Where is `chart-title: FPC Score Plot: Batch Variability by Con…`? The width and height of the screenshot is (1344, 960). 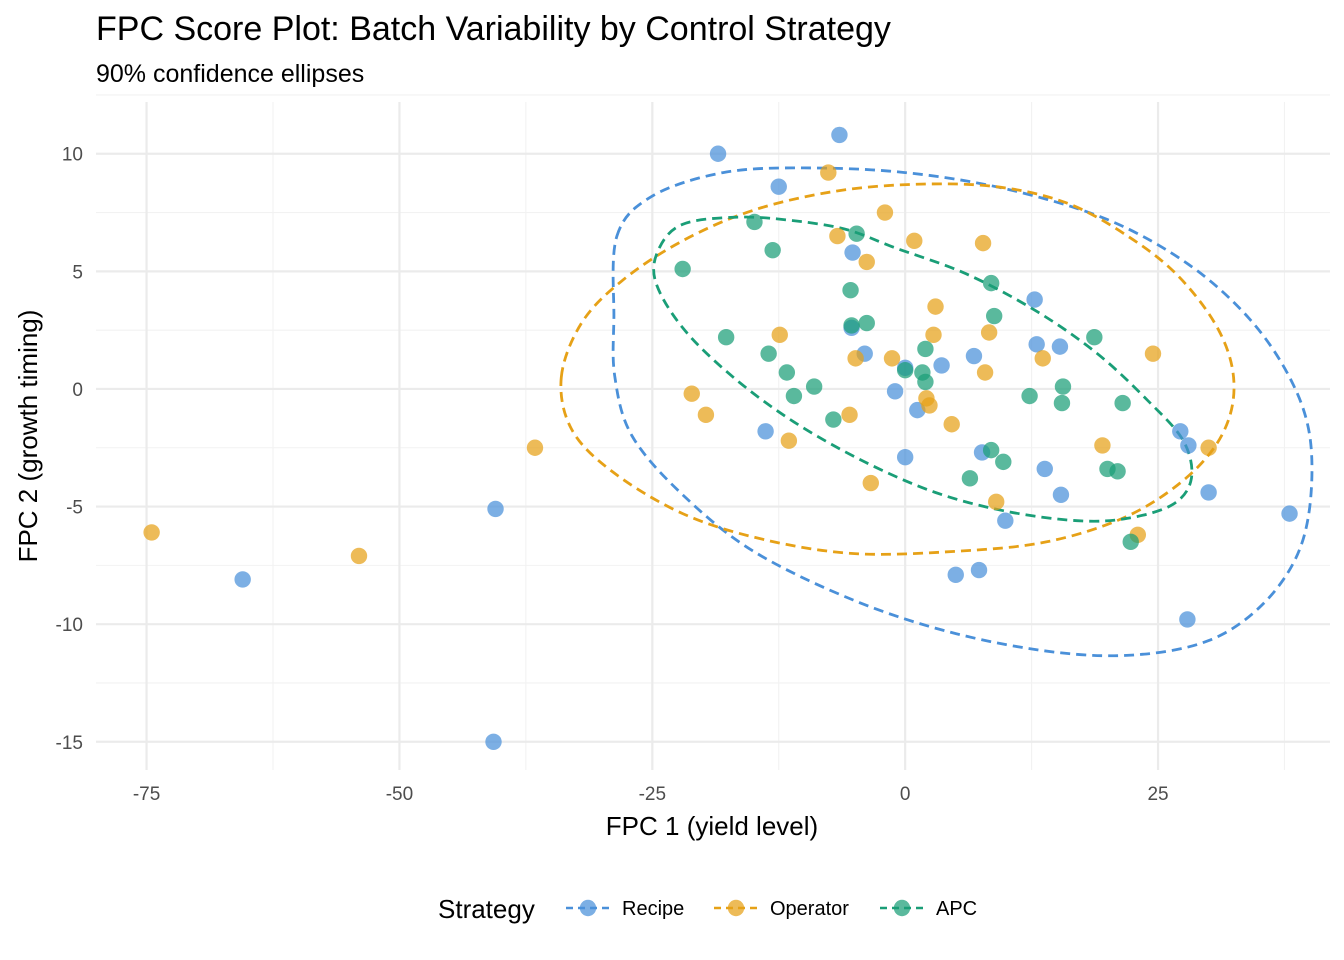
chart-title: FPC Score Plot: Batch Variability by Con… is located at coordinates (493, 29).